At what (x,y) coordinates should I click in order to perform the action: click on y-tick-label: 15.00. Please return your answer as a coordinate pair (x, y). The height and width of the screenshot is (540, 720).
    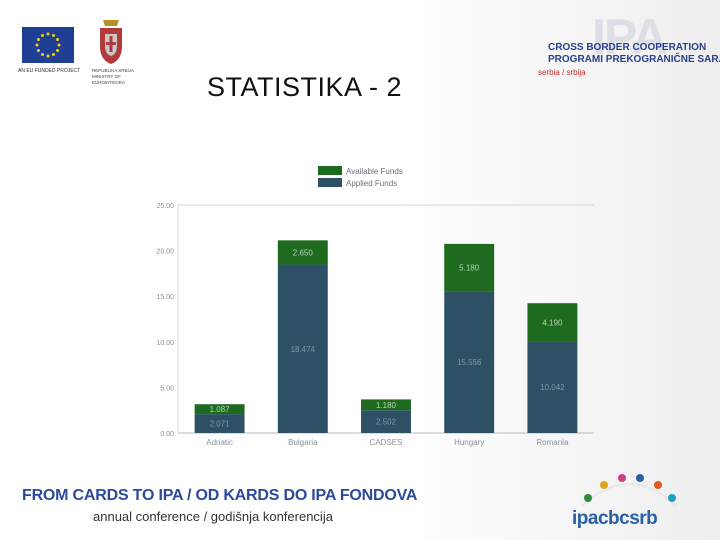
    Looking at the image, I should click on (165, 297).